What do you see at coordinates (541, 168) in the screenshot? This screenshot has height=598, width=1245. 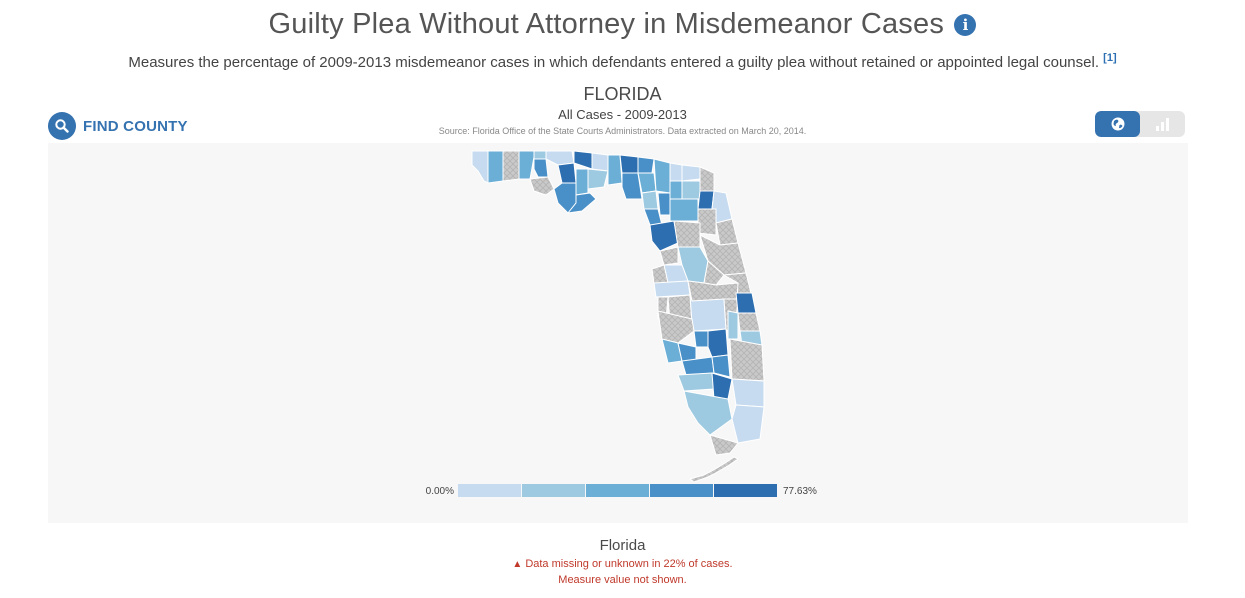 I see `county-washington` at bounding box center [541, 168].